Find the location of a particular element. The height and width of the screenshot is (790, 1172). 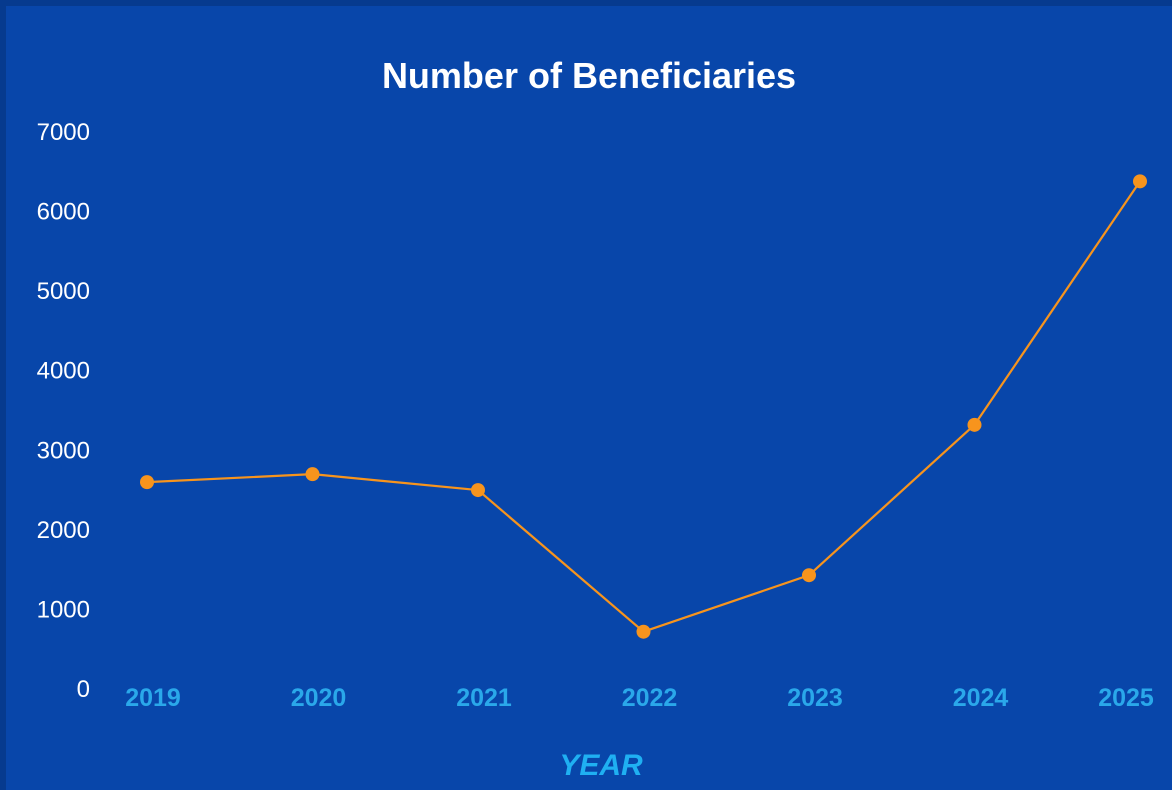

y-tick-label: 4000 is located at coordinates (63, 371).